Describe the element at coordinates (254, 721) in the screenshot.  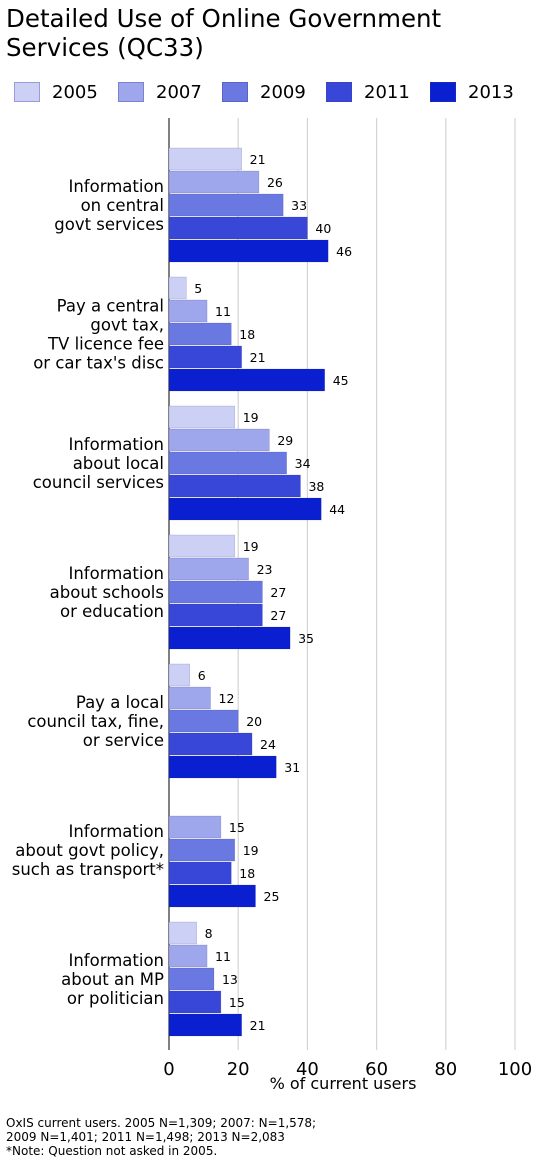
I see `bar-value-label: 20` at that location.